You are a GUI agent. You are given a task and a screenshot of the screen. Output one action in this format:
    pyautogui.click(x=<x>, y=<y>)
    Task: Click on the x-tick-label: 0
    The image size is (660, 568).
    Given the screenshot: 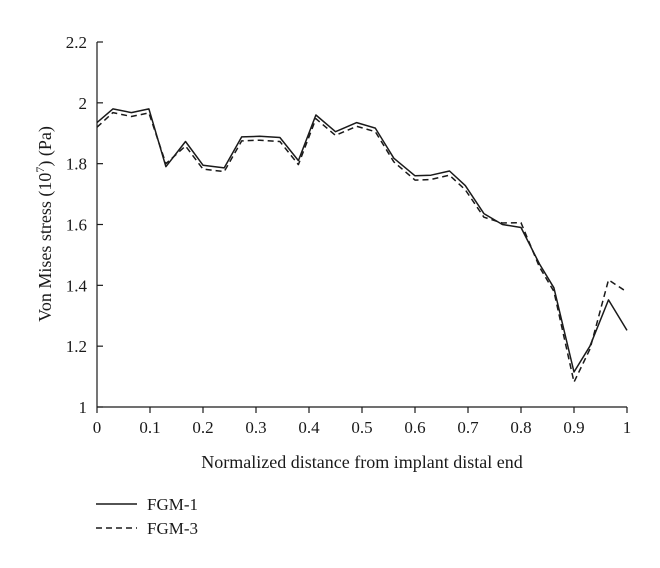 What is the action you would take?
    pyautogui.click(x=97, y=427)
    